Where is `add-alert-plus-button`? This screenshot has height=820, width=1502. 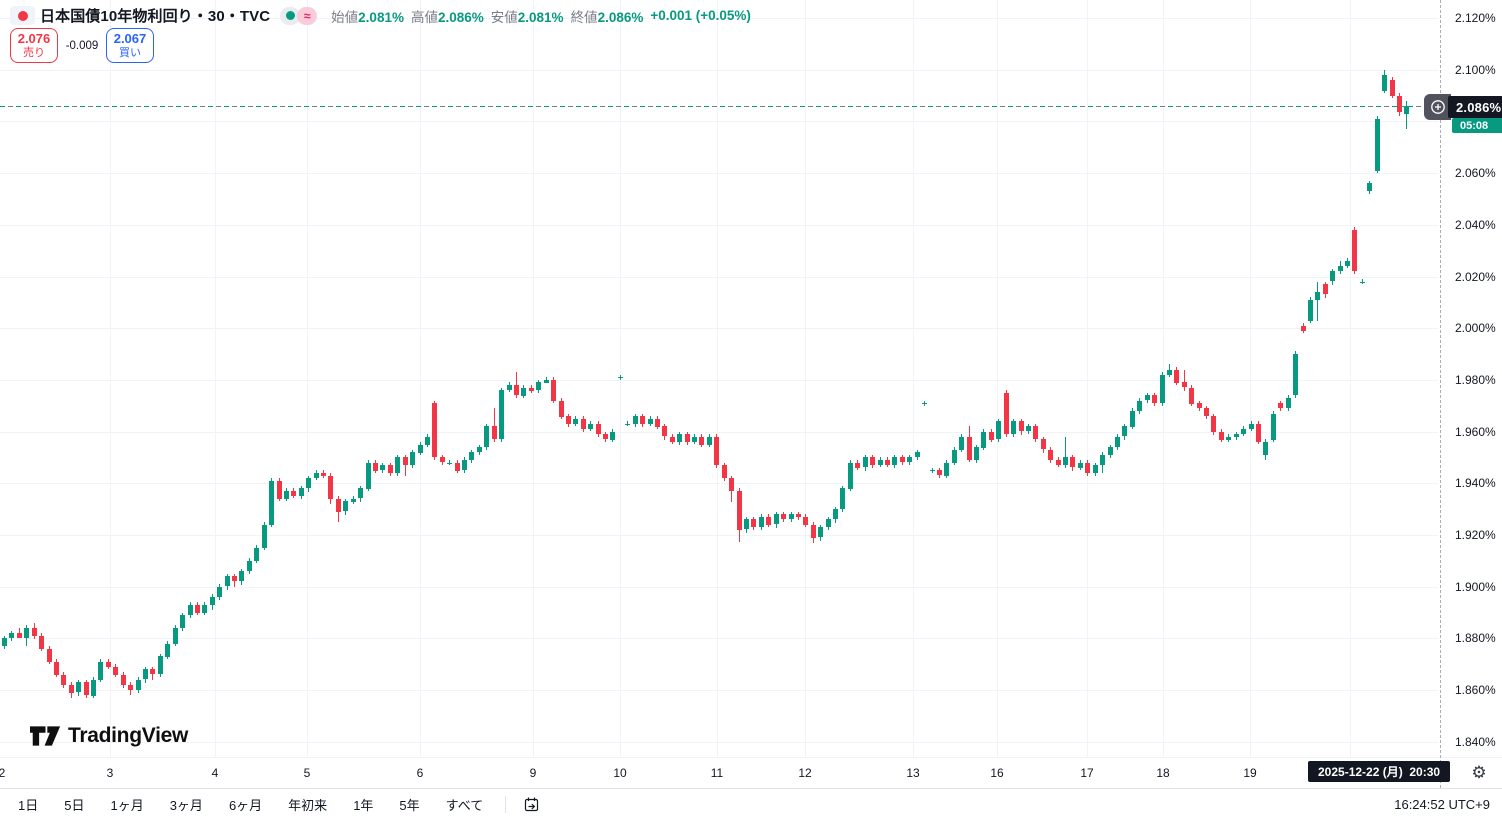
add-alert-plus-button is located at coordinates (1437, 107).